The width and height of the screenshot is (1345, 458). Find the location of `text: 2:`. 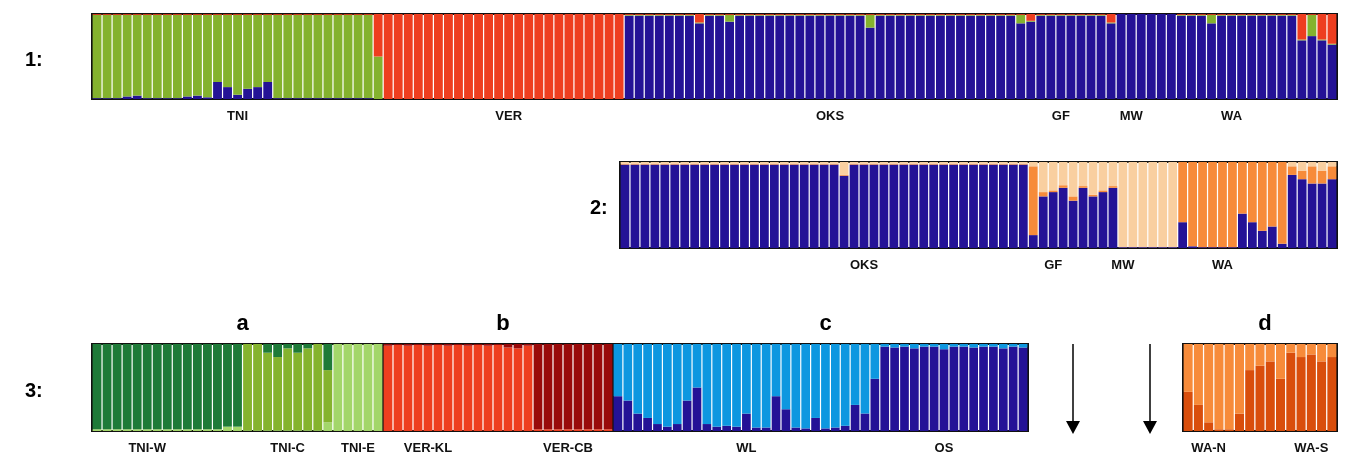

text: 2: is located at coordinates (599, 207).